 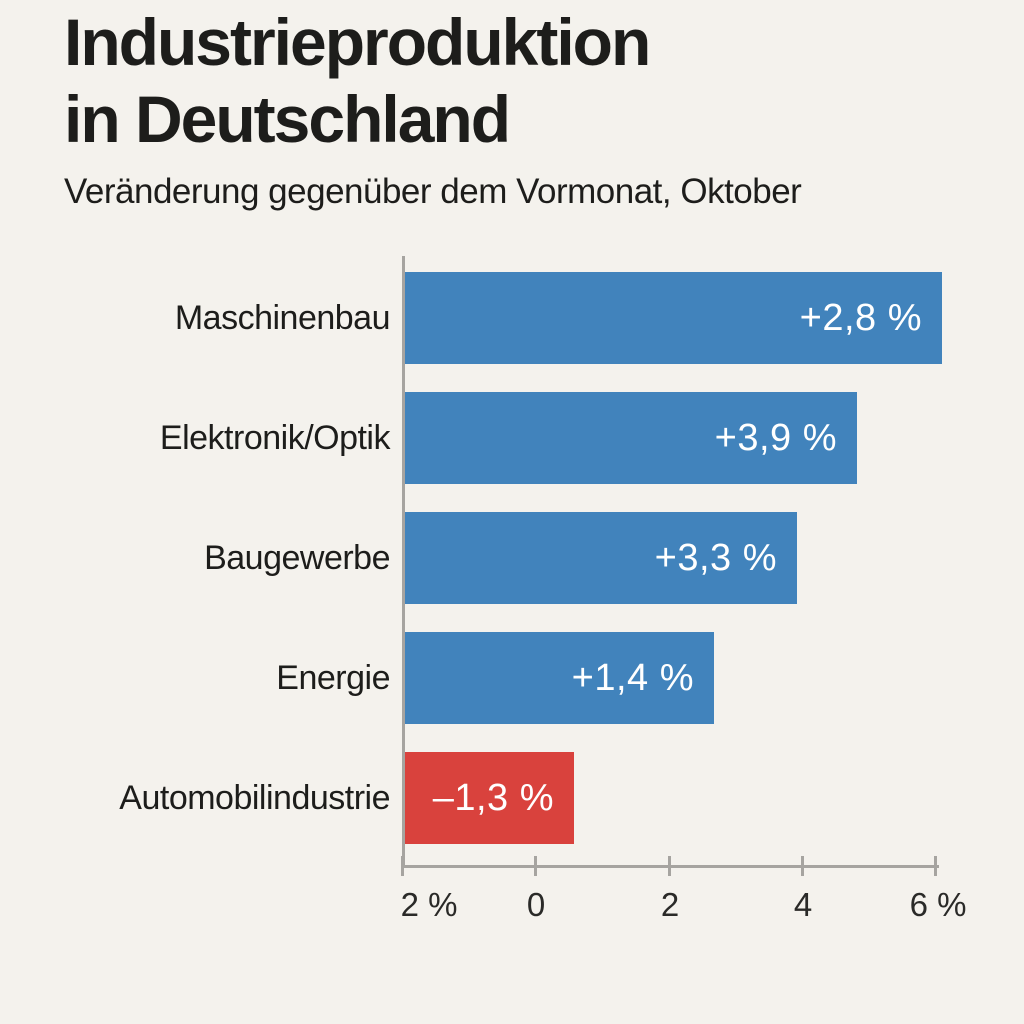 What do you see at coordinates (715, 557) in the screenshot?
I see `bar-value-label: +3,3 %` at bounding box center [715, 557].